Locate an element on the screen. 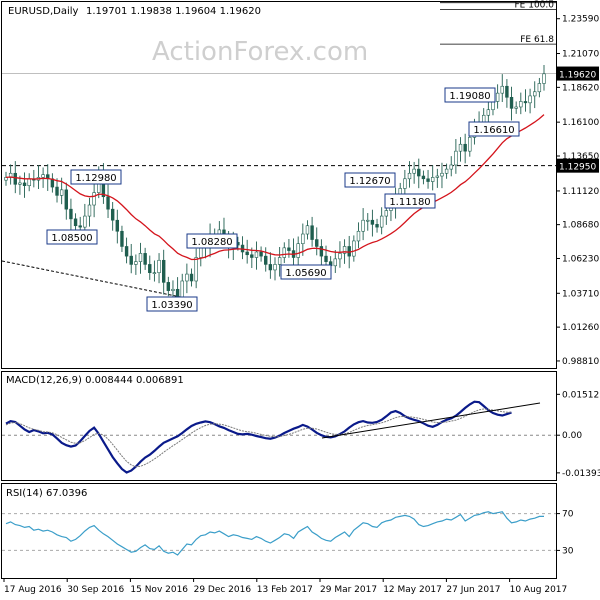  fib-level-label: FE 100.0 is located at coordinates (535, 6).